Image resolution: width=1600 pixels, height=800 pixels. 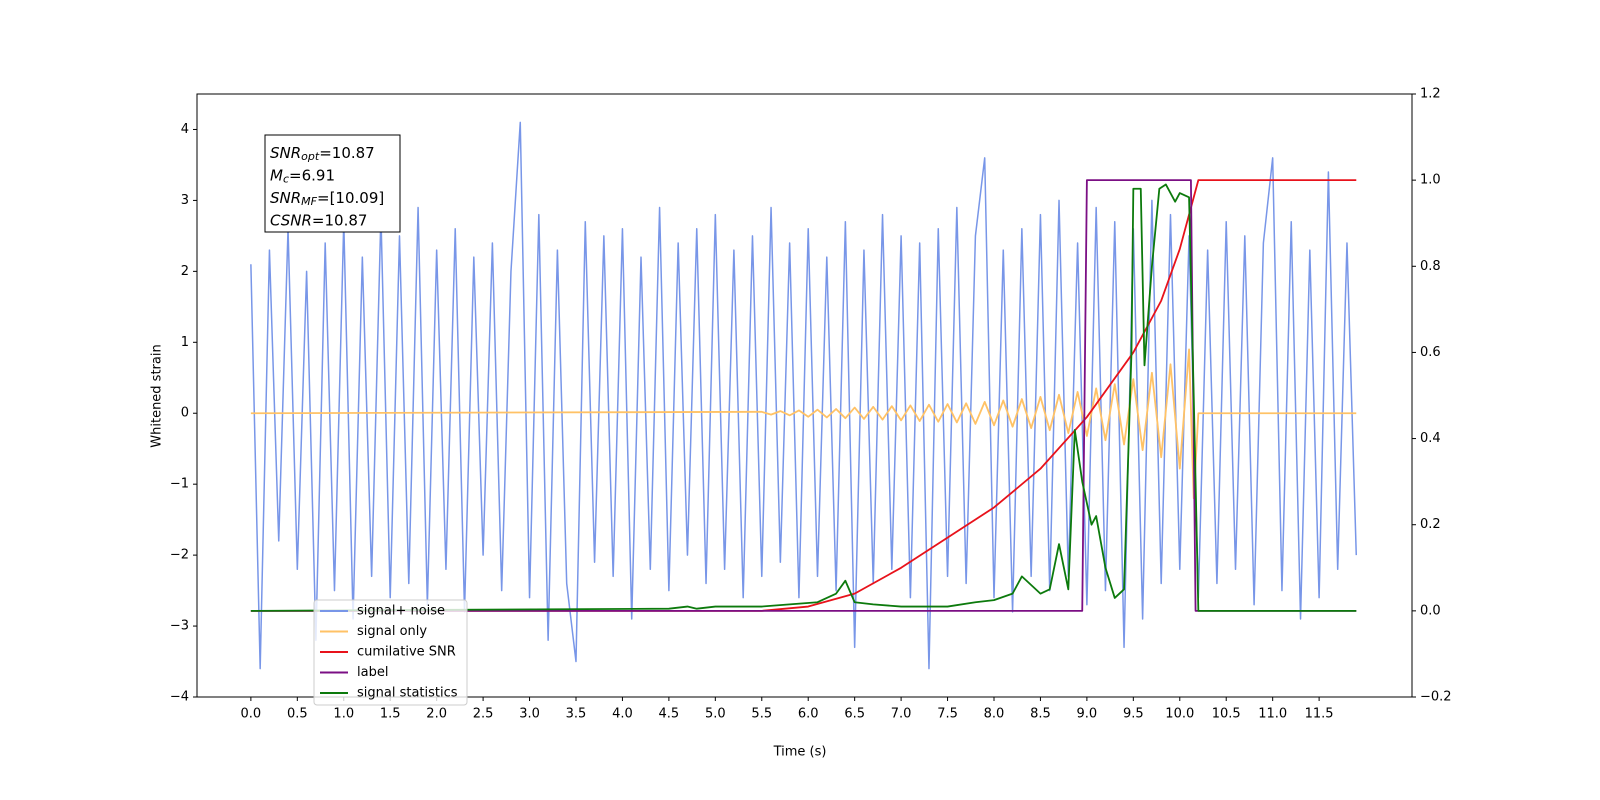 I want to click on x-tick-label: 8.0, so click(x=994, y=714).